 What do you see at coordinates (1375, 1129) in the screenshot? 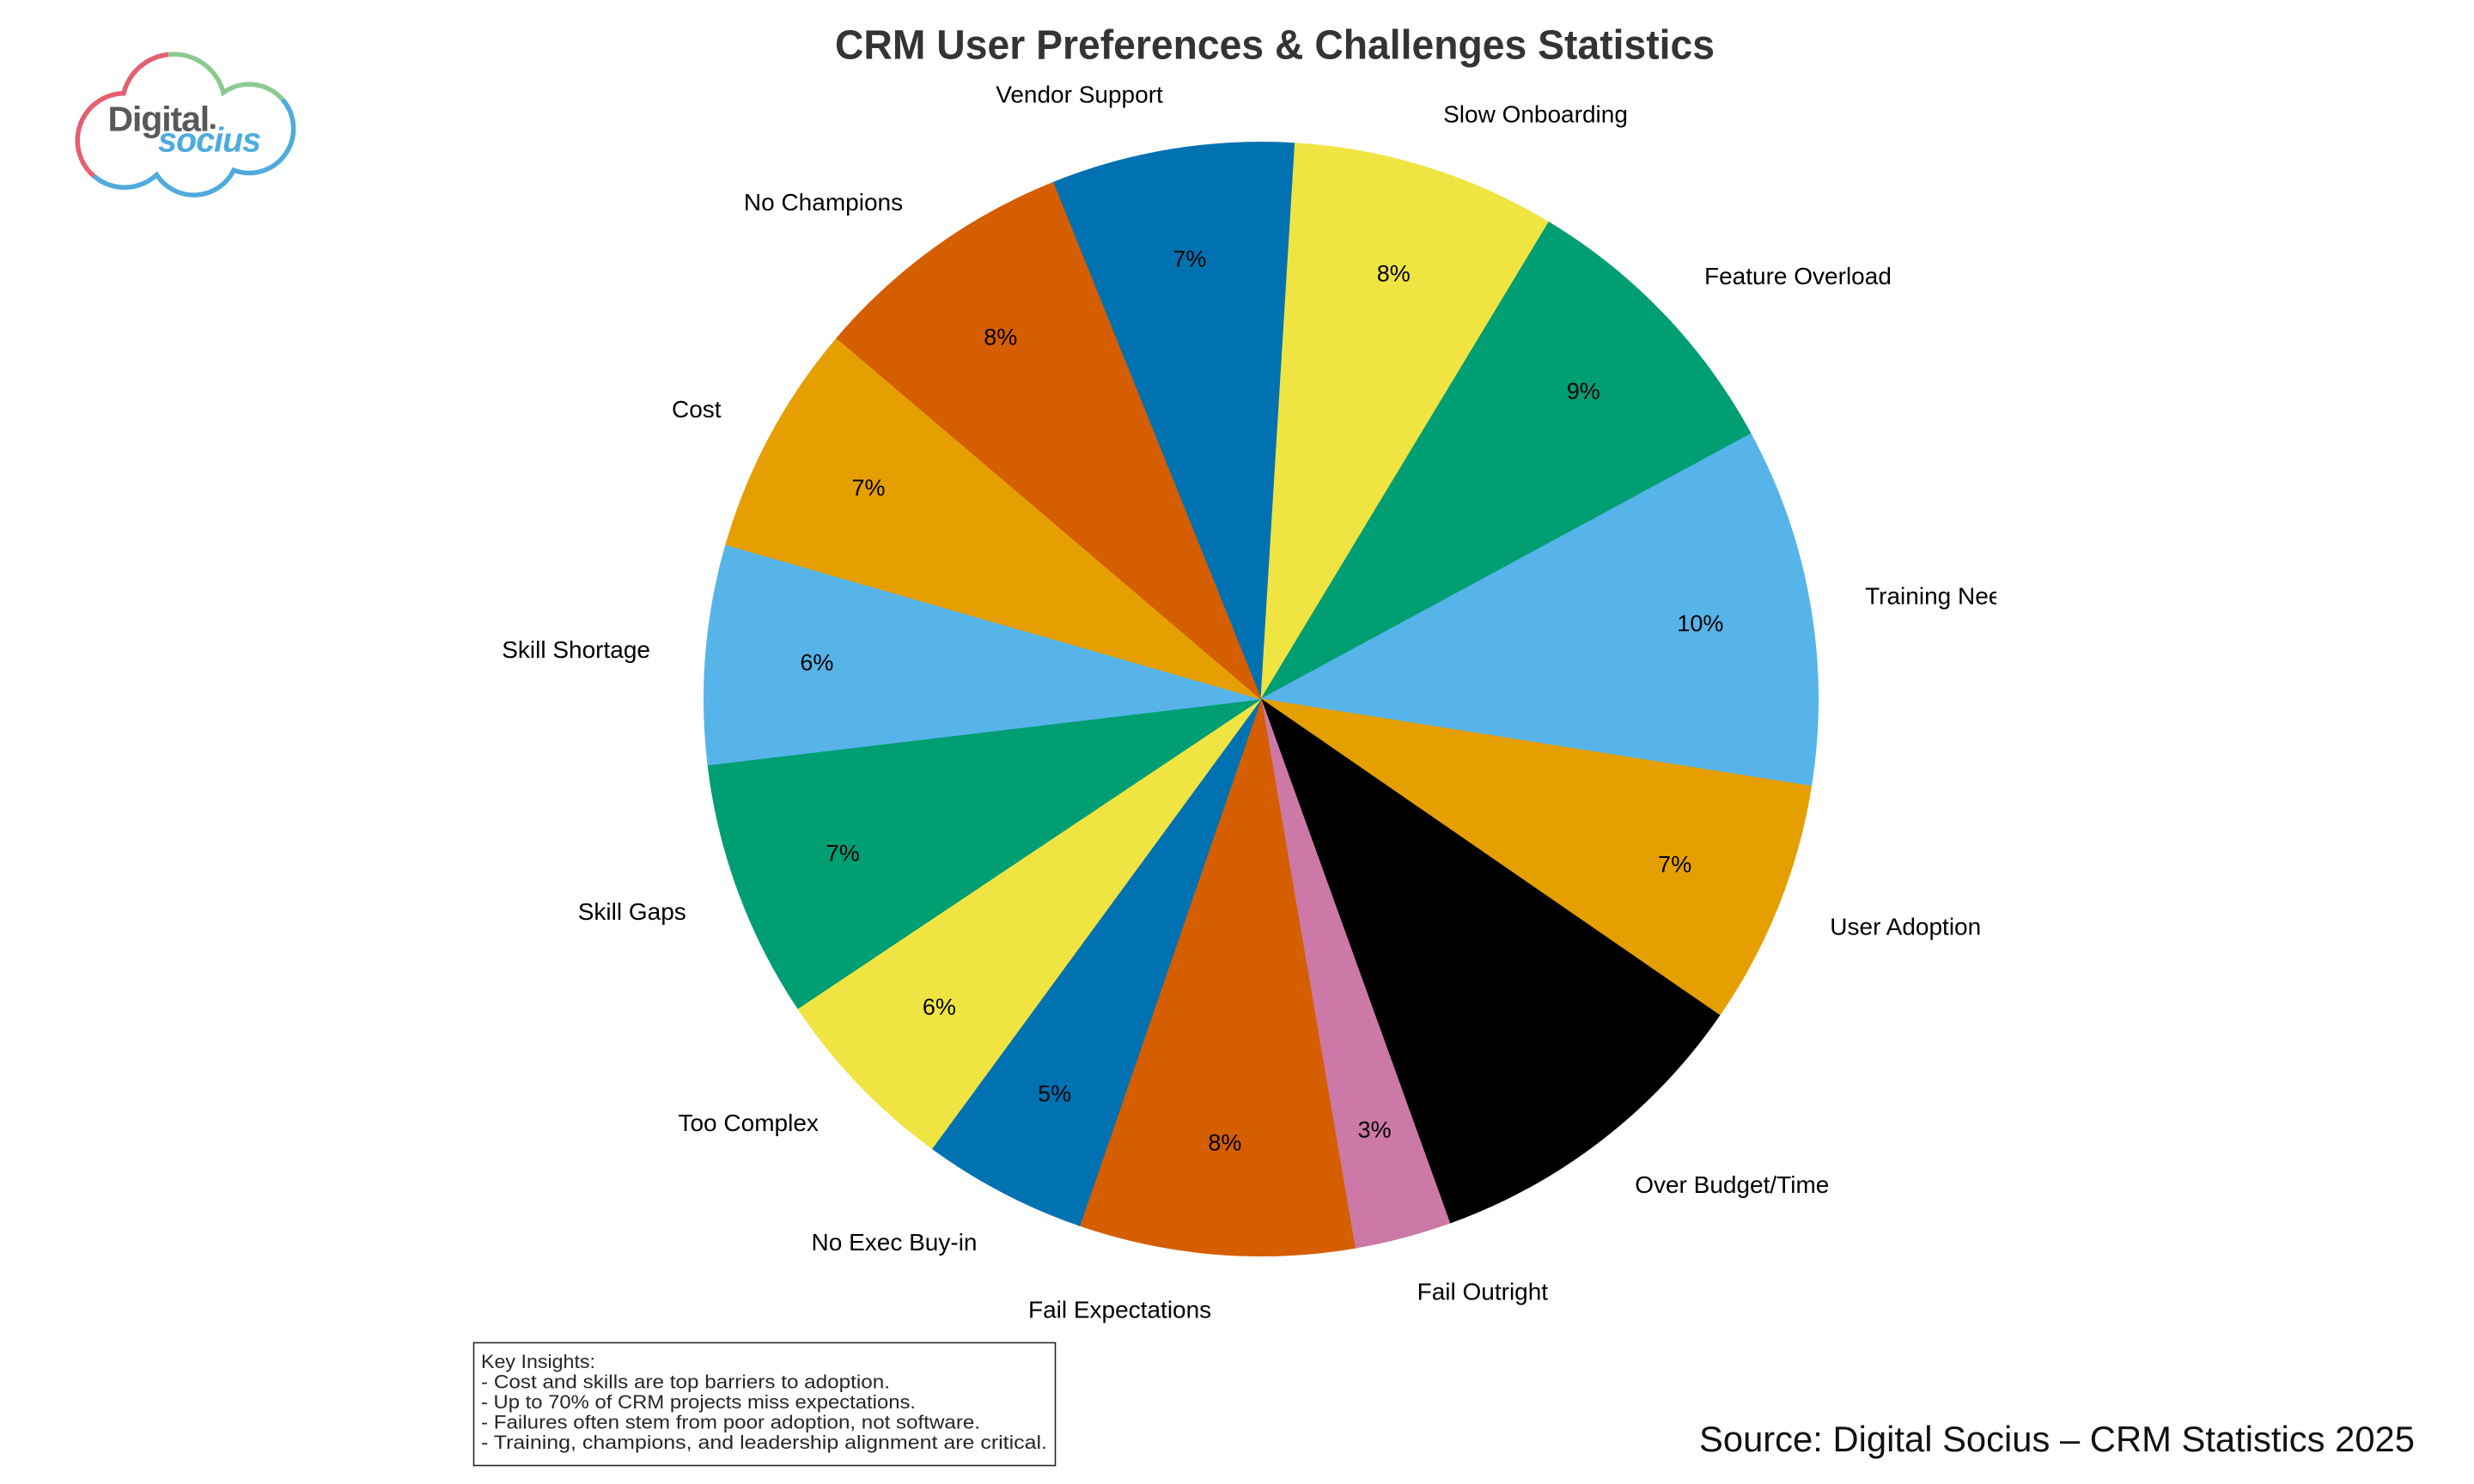
I see `svg-text: 3%` at bounding box center [1375, 1129].